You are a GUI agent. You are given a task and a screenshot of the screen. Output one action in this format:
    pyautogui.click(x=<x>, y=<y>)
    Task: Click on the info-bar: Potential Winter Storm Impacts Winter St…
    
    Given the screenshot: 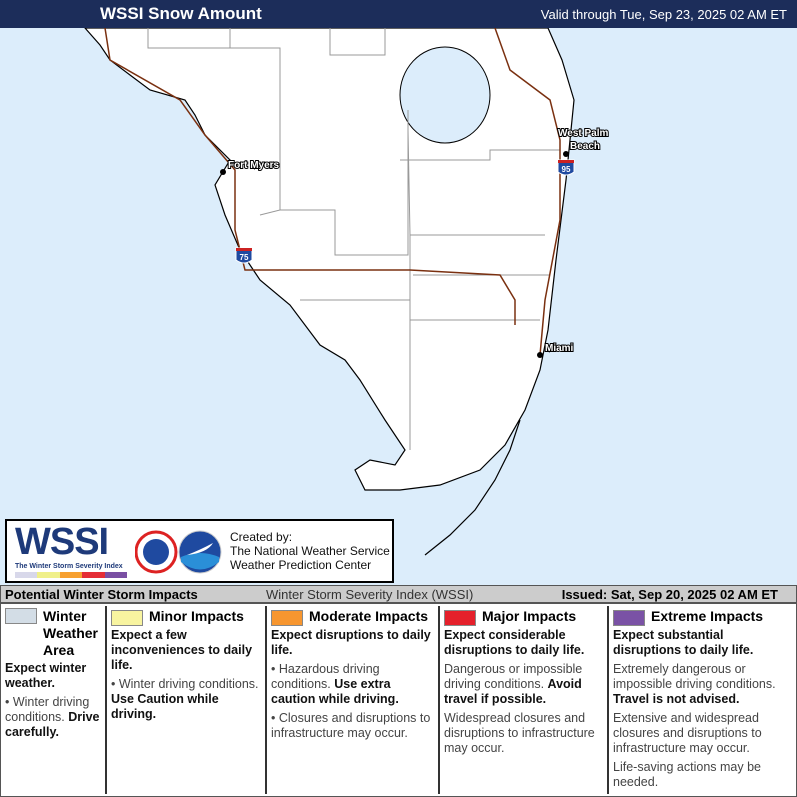 What is the action you would take?
    pyautogui.click(x=398, y=594)
    